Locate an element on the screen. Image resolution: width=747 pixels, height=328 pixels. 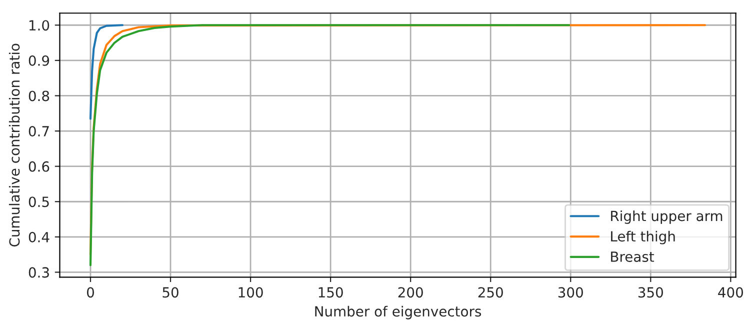
y-tick-label: 1.0 is located at coordinates (39, 25).